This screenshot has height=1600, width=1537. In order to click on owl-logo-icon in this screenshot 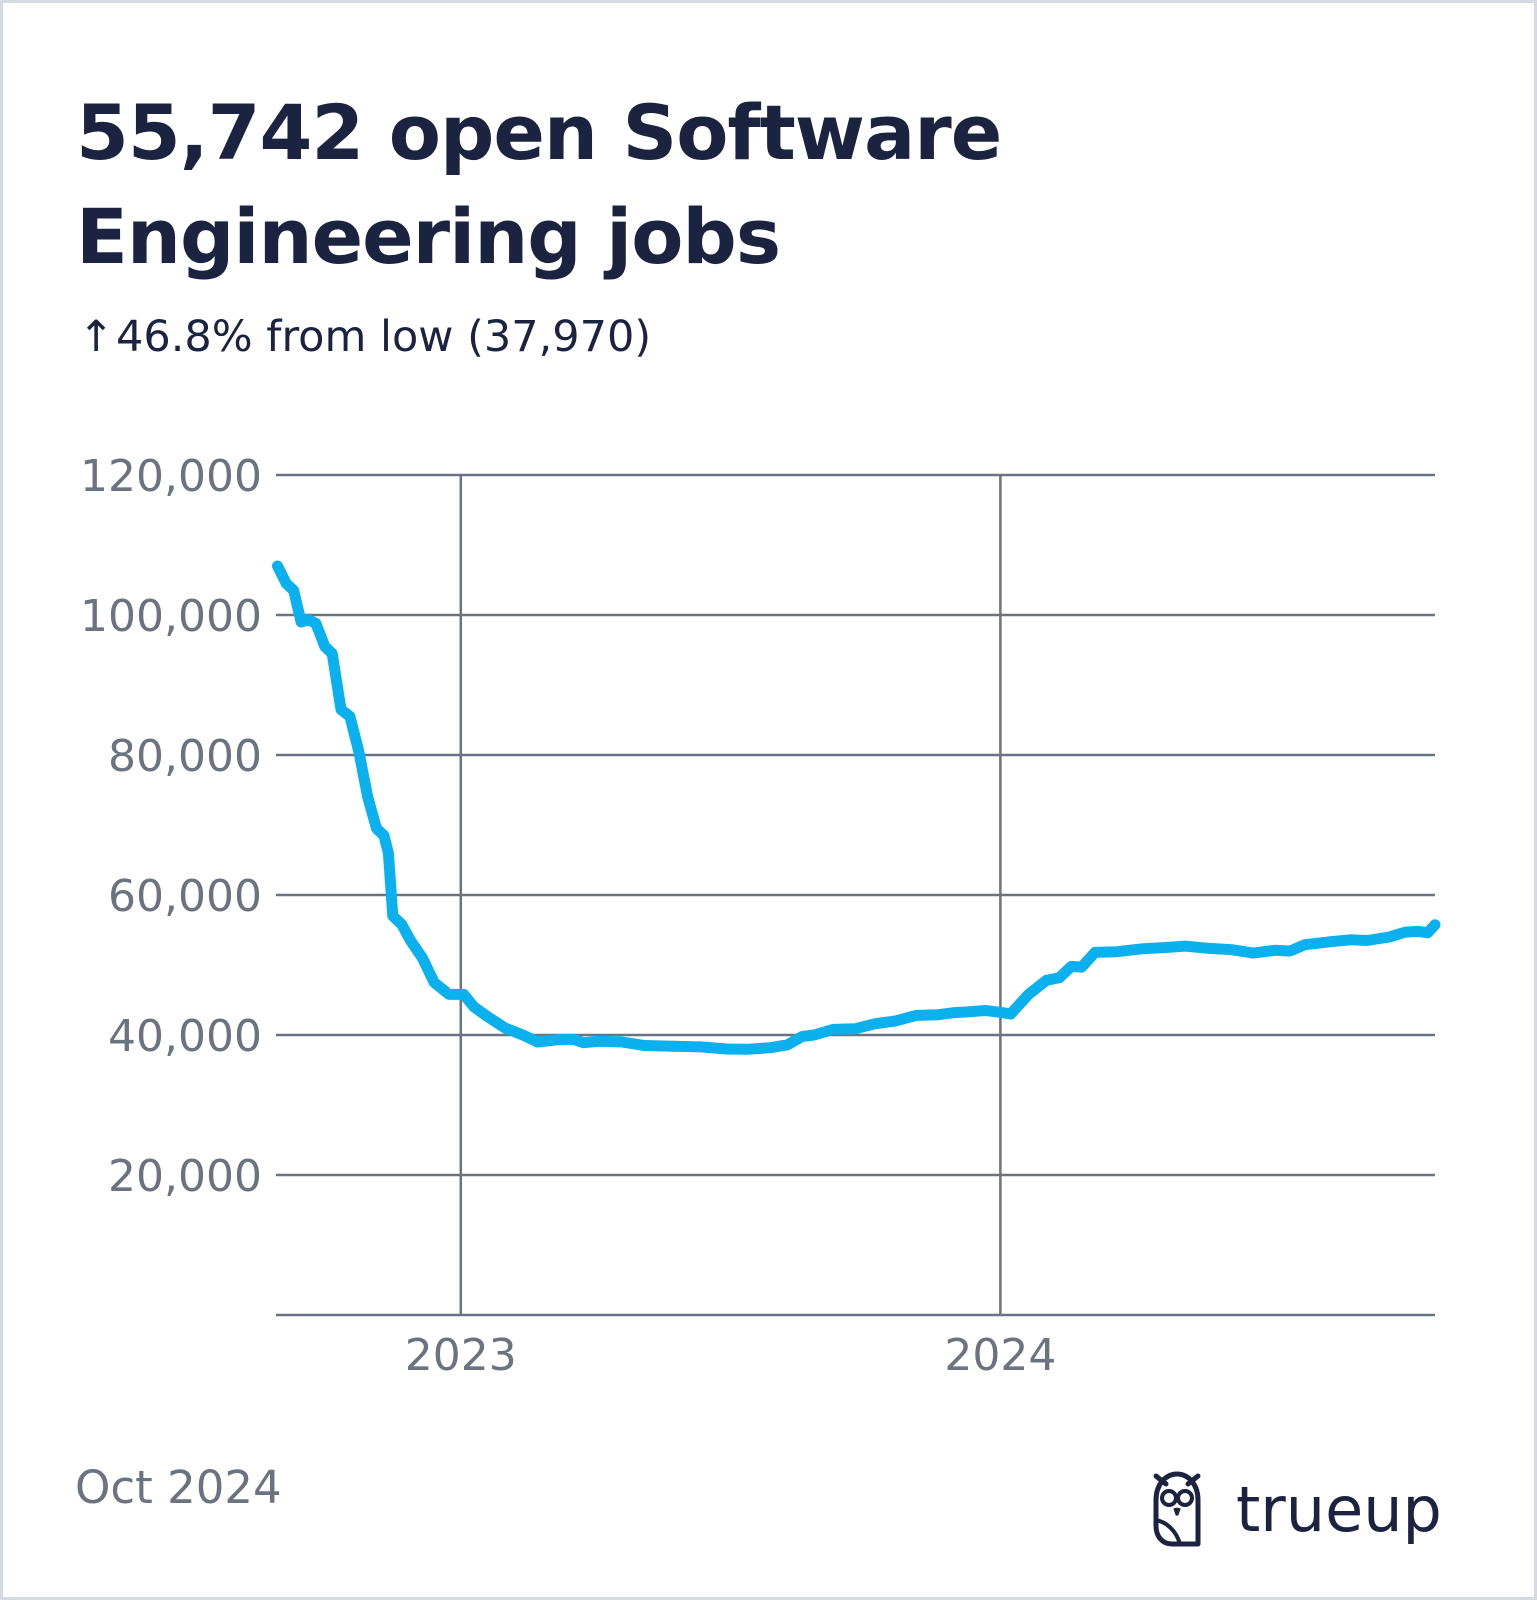, I will do `click(1177, 1509)`.